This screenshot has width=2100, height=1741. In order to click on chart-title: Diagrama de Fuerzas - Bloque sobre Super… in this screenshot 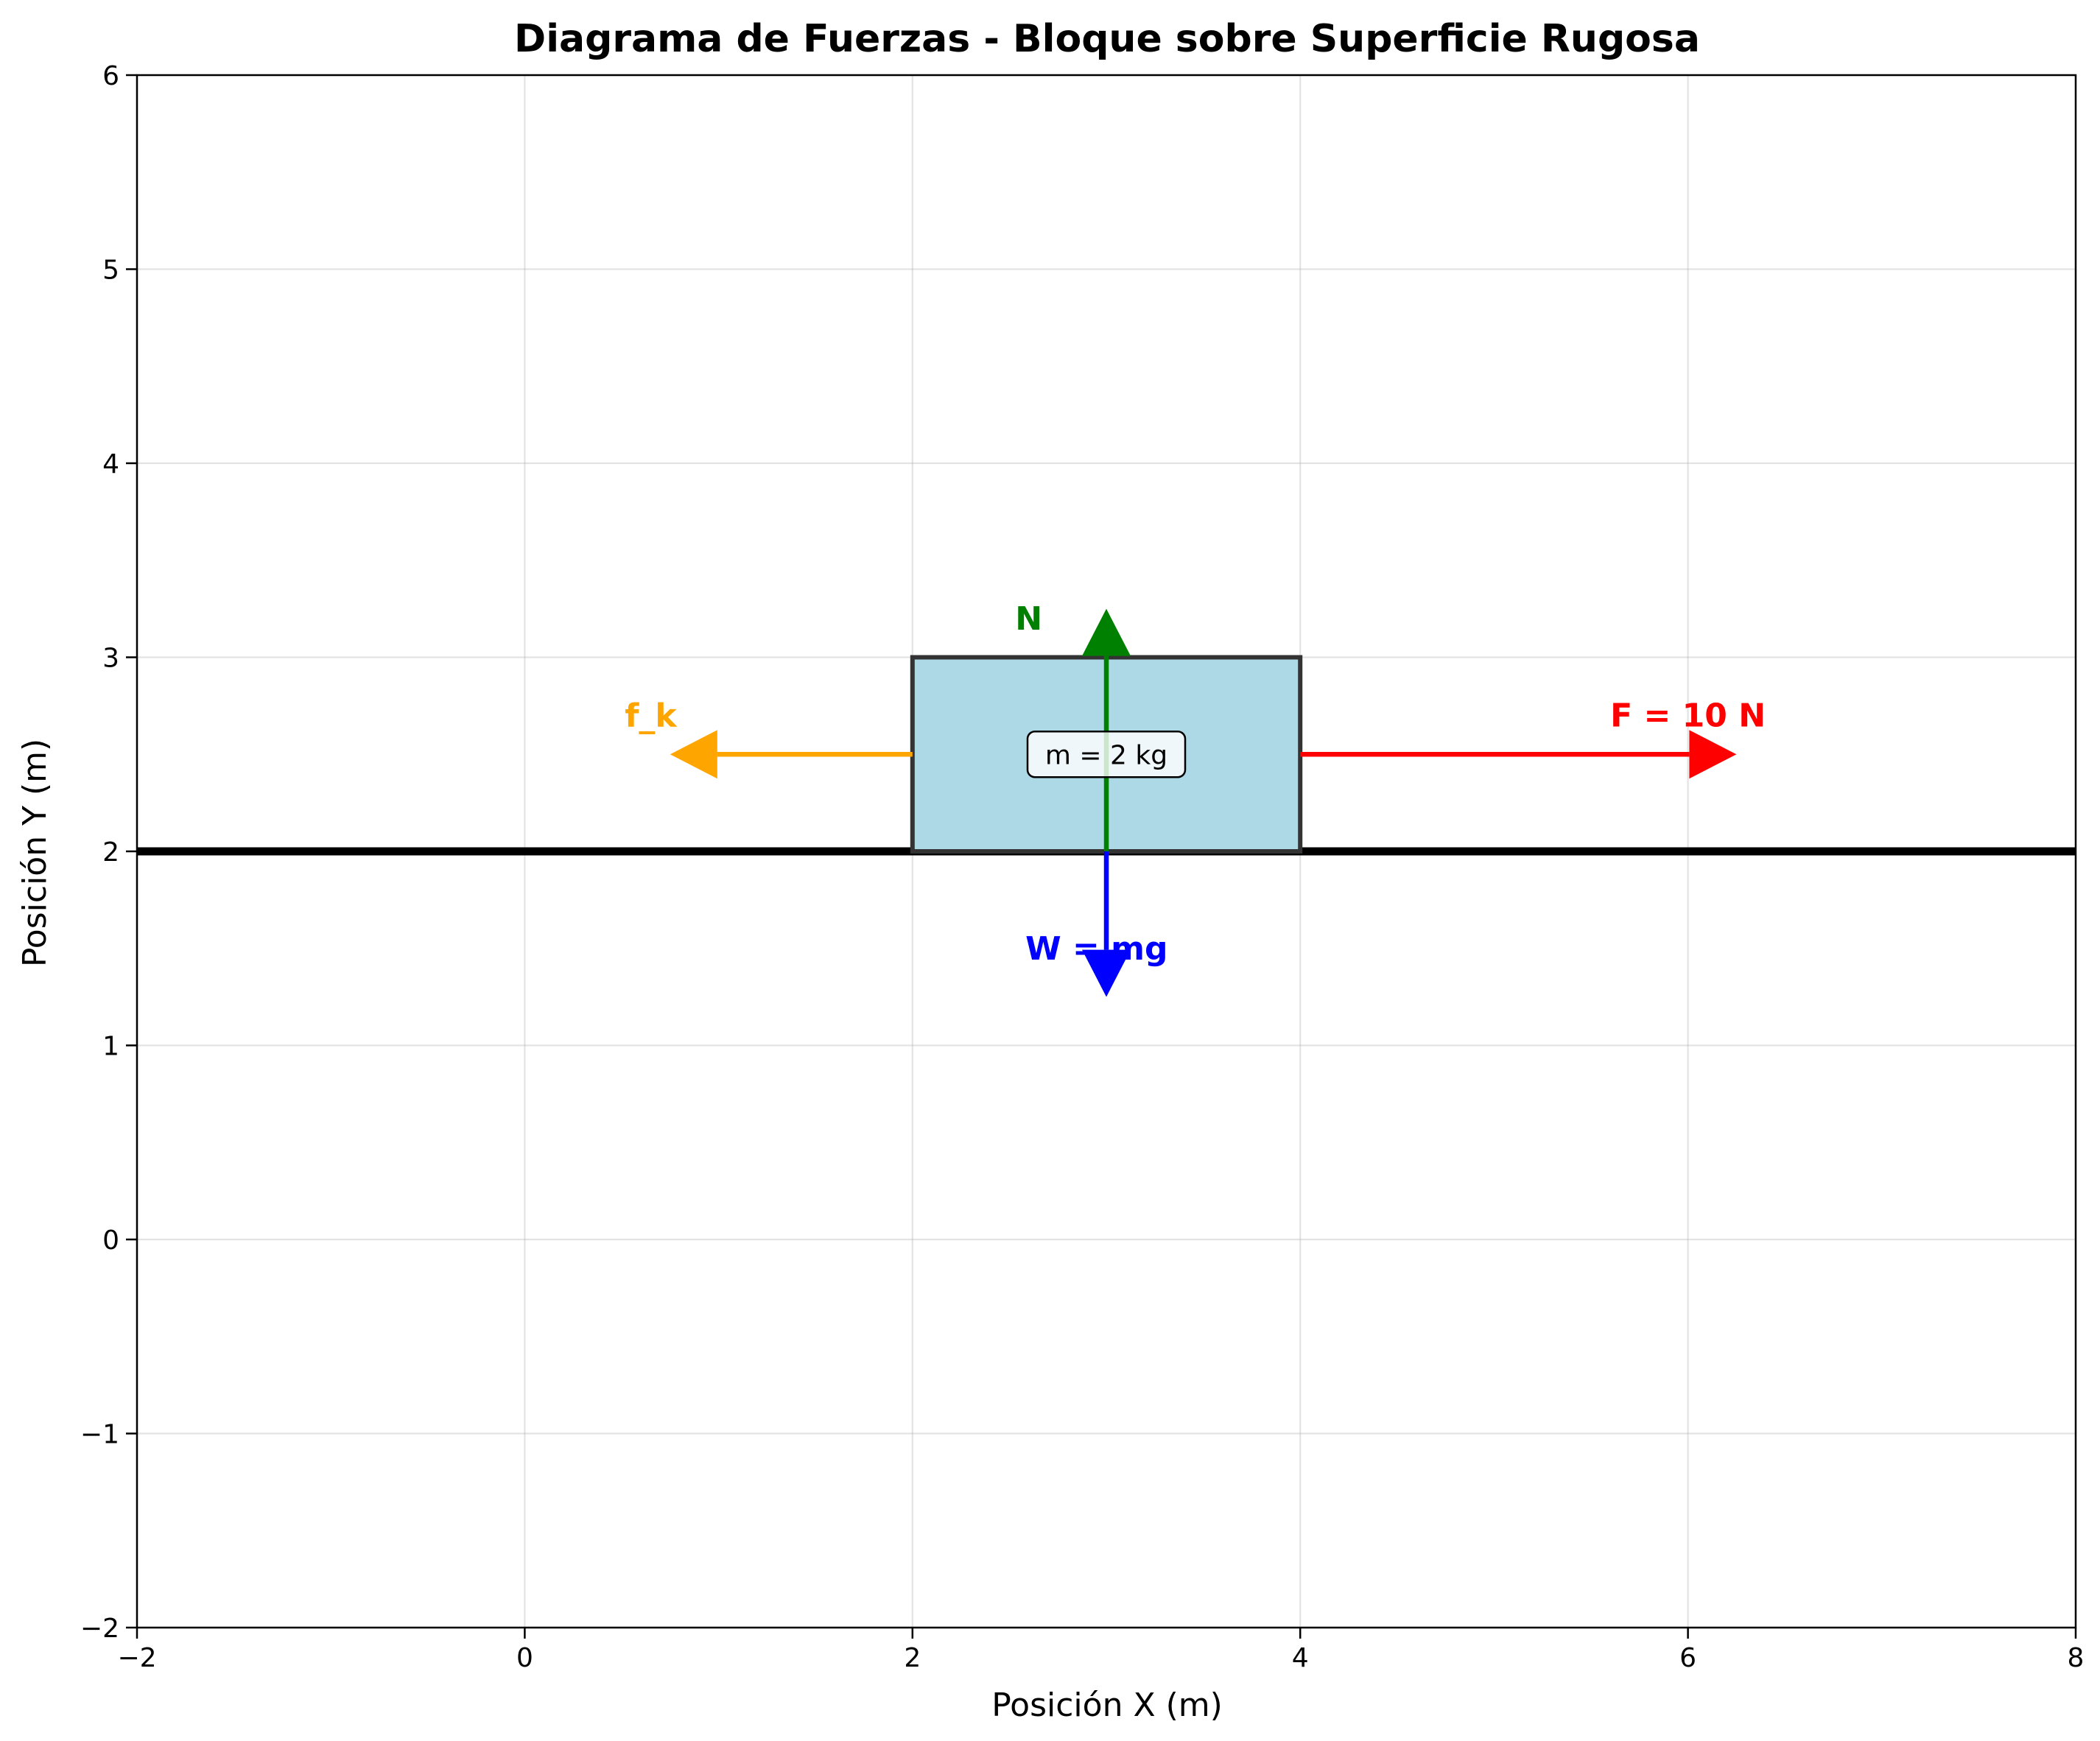, I will do `click(1107, 39)`.